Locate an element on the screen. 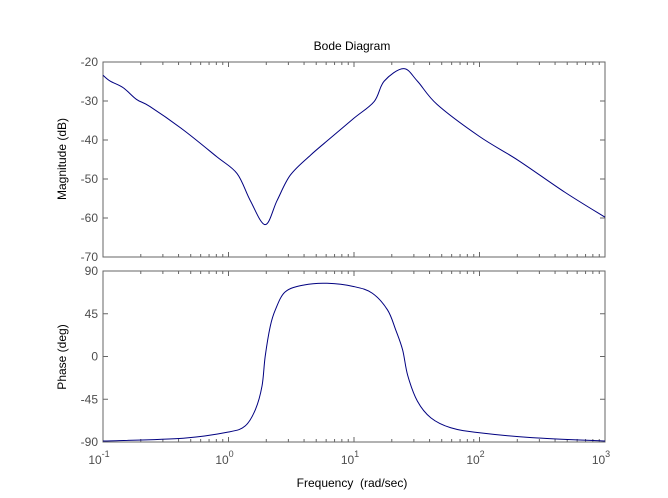 This screenshot has width=668, height=498. magnitude-y-tick-label: -30 is located at coordinates (90, 101).